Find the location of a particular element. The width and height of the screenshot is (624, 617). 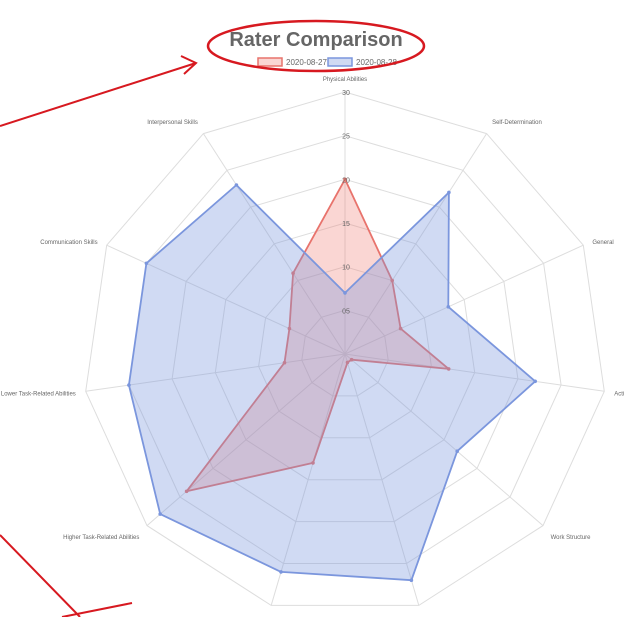

legend-label-series-1: 2020-08-27 is located at coordinates (306, 62).